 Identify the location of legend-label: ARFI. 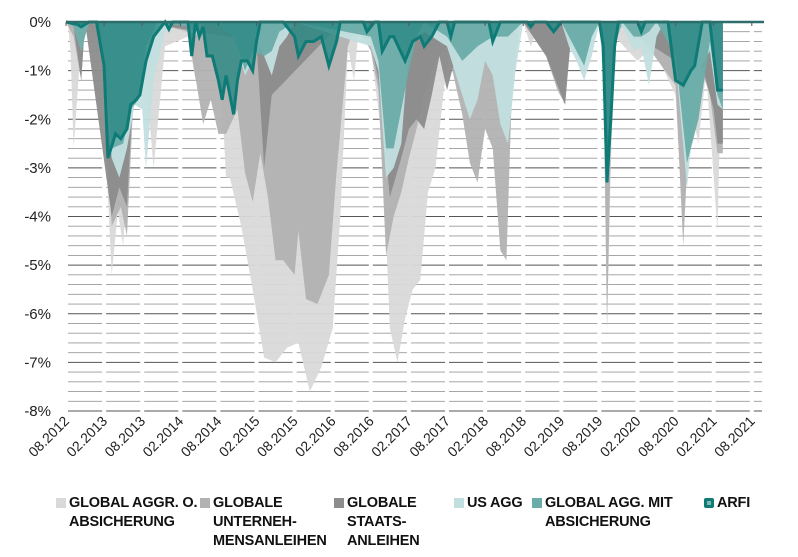
(734, 503).